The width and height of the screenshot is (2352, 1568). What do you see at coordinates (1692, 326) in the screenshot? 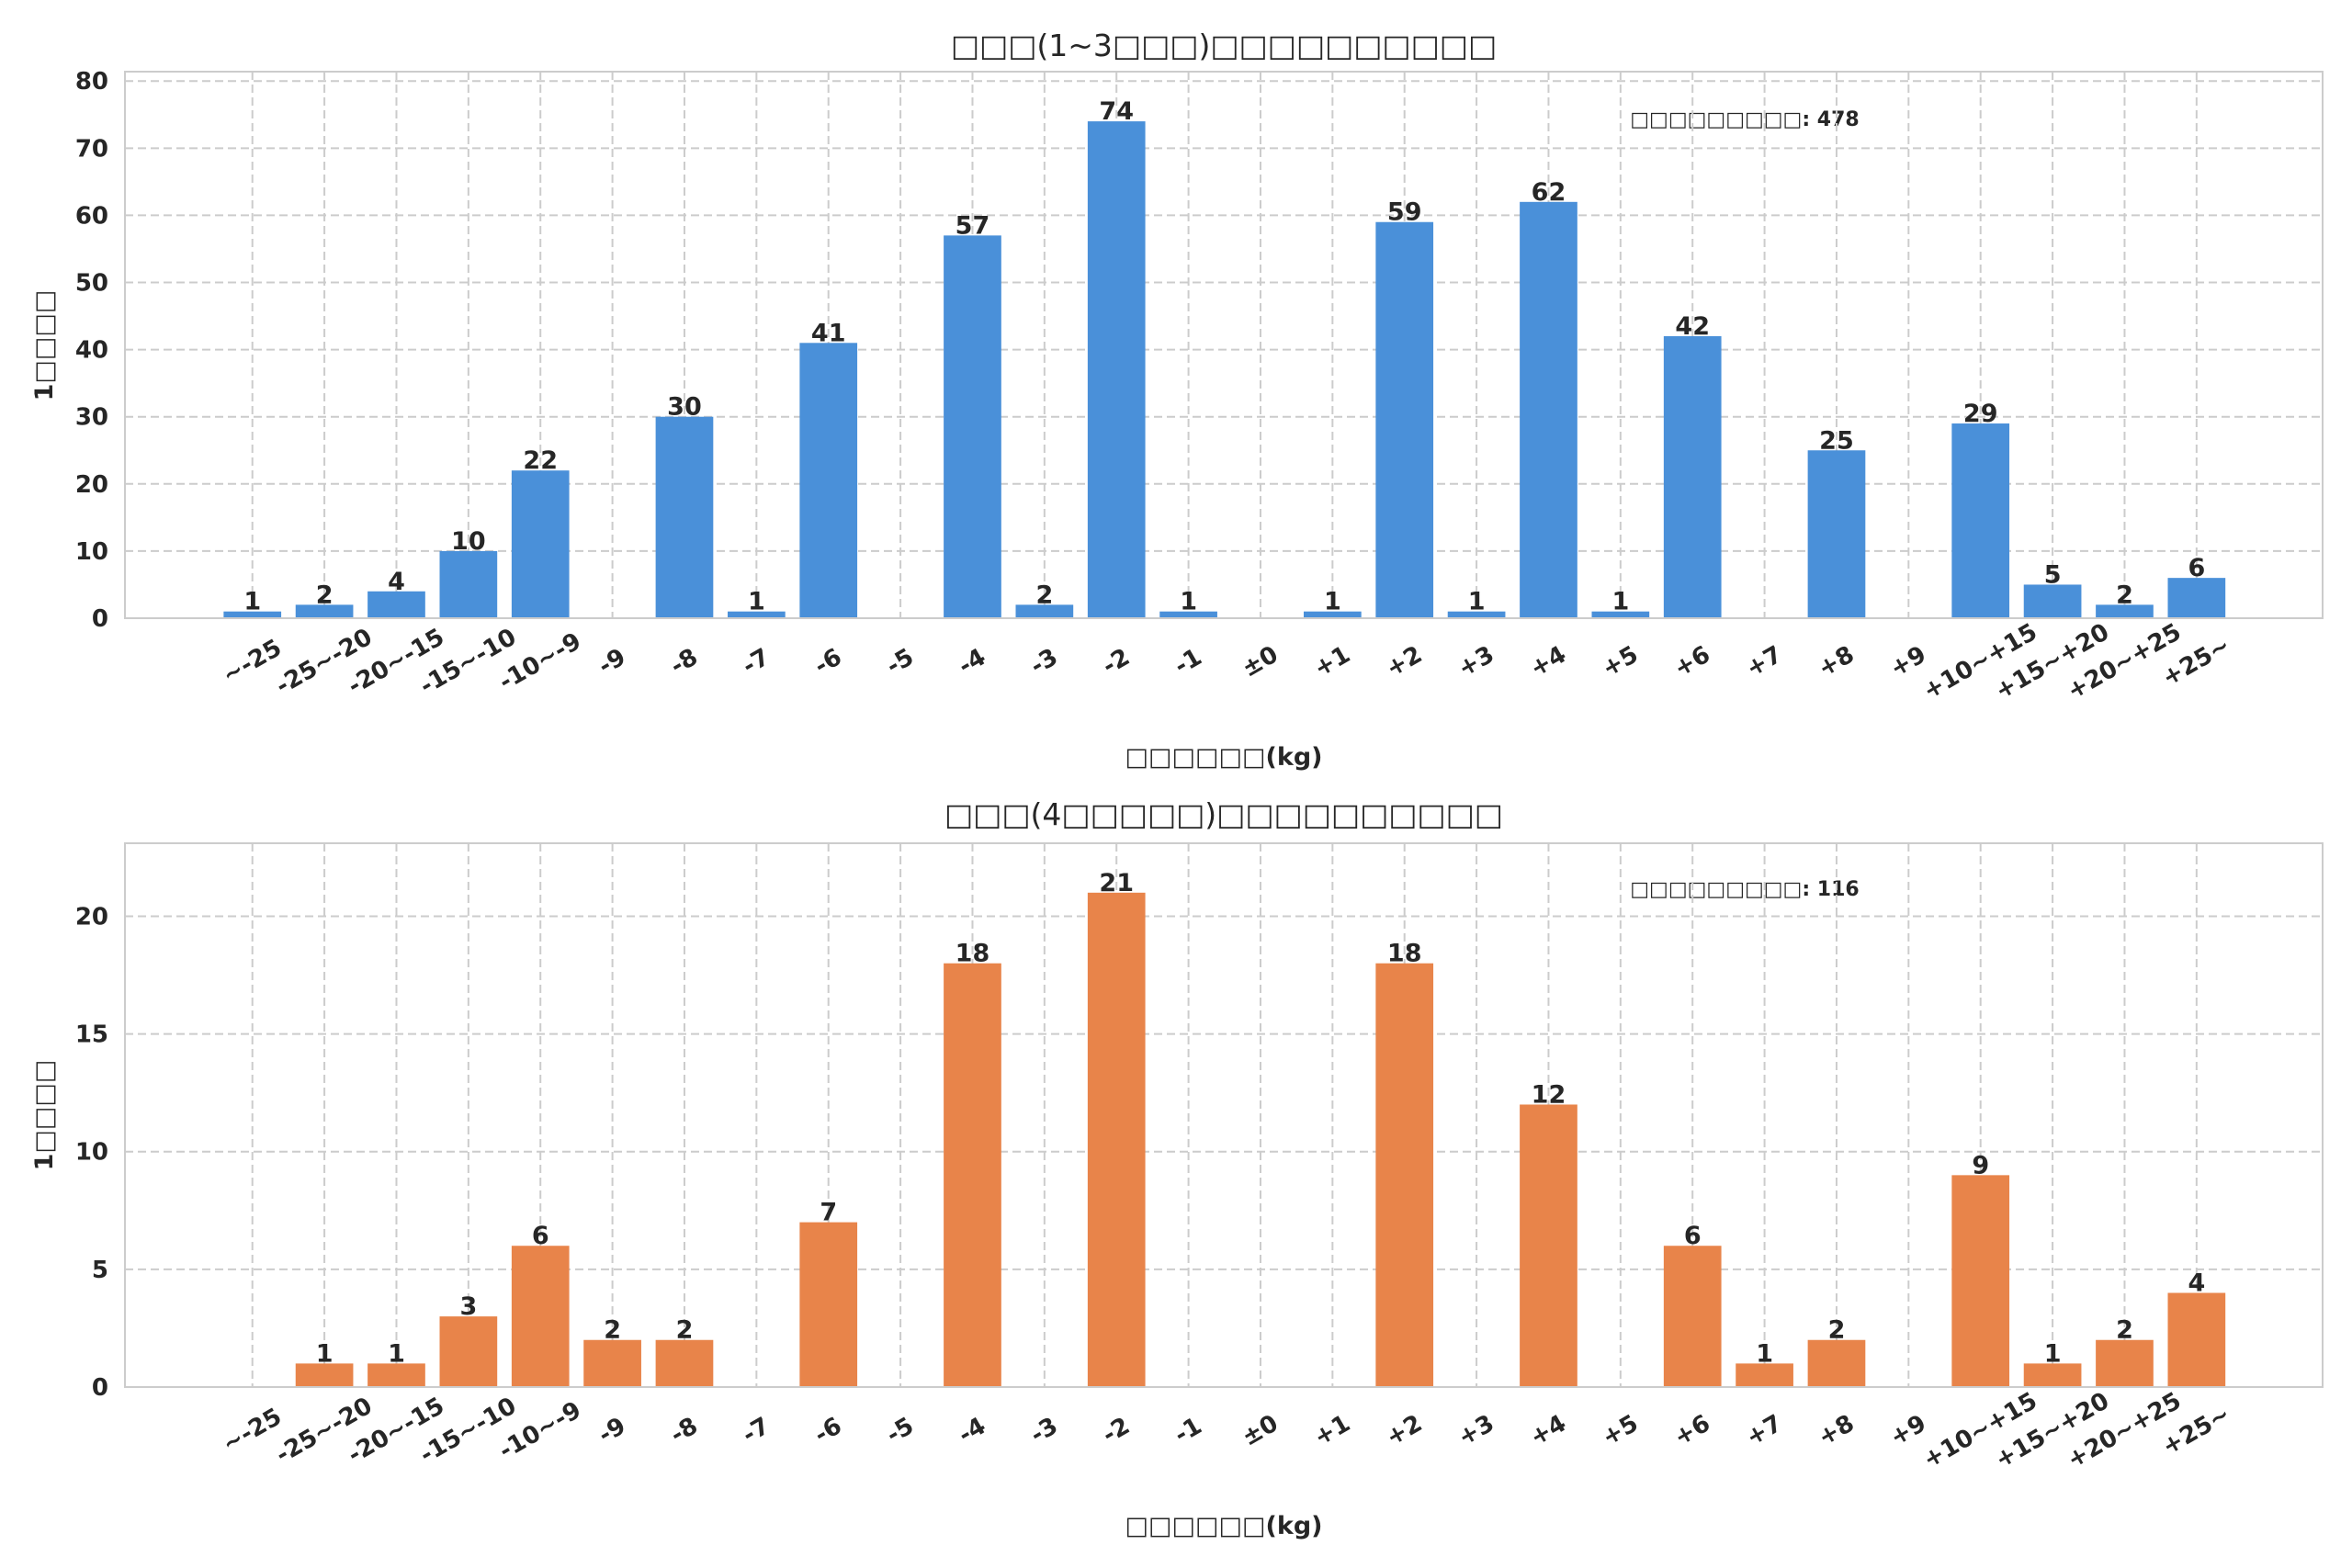
I see `bar-value-label: 42` at bounding box center [1692, 326].